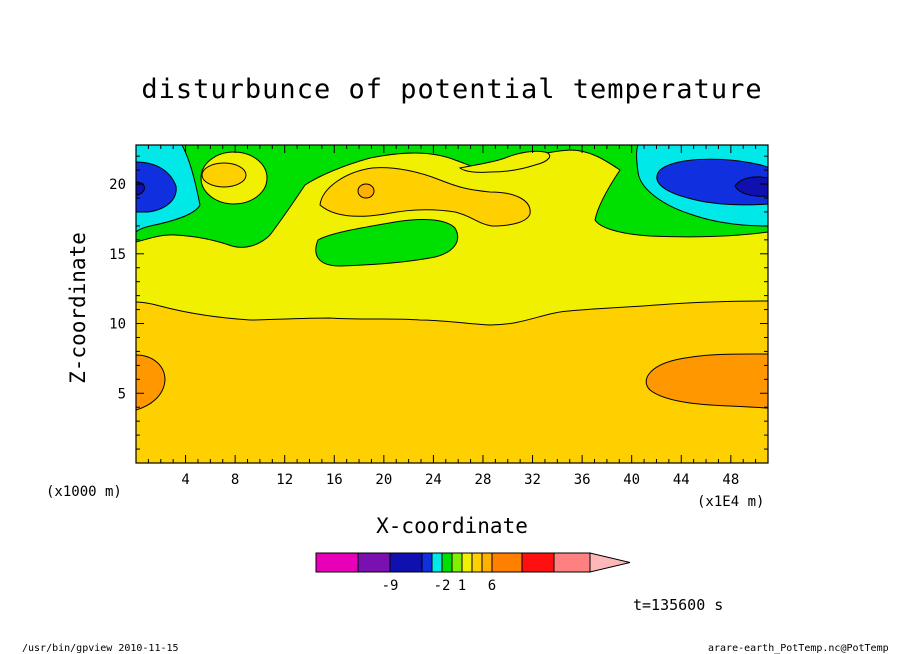 The width and height of the screenshot is (904, 654). Describe the element at coordinates (334, 480) in the screenshot. I see `x-tick-label: 16` at that location.